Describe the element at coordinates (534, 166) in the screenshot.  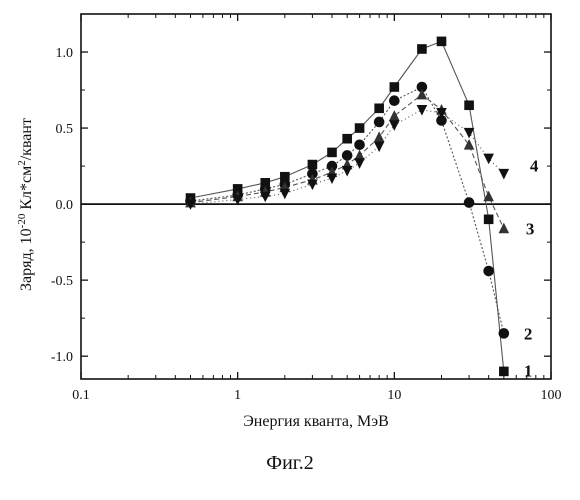
I see `series-label: 4` at that location.